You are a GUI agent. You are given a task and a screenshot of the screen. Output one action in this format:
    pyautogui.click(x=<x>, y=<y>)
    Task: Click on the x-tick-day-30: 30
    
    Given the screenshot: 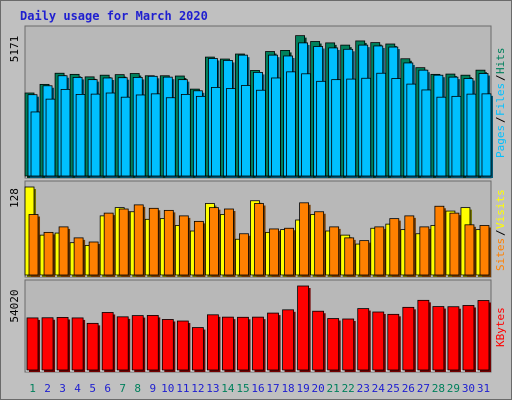 What is the action you would take?
    pyautogui.click(x=468, y=388)
    